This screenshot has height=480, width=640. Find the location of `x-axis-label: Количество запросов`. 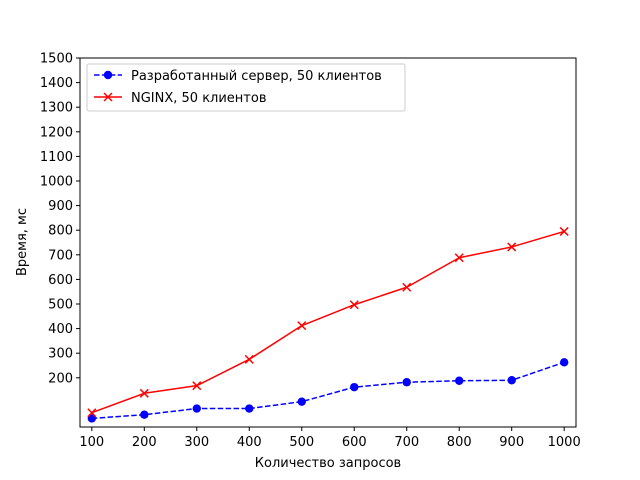

x-axis-label: Количество запросов is located at coordinates (328, 463).